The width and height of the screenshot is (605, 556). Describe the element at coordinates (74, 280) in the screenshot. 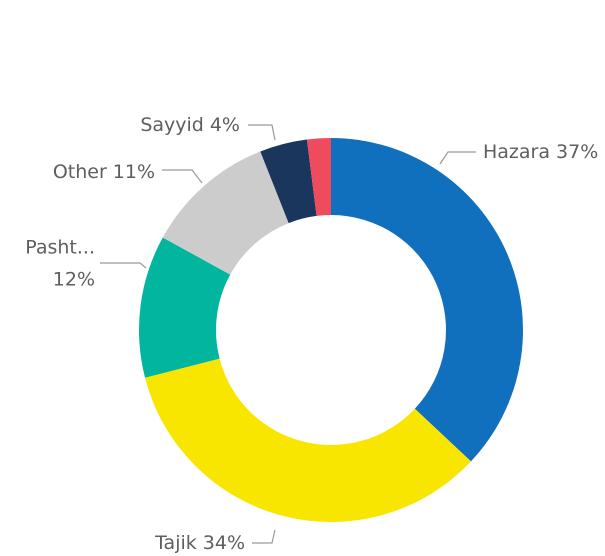

I see `value-label: 12%` at that location.